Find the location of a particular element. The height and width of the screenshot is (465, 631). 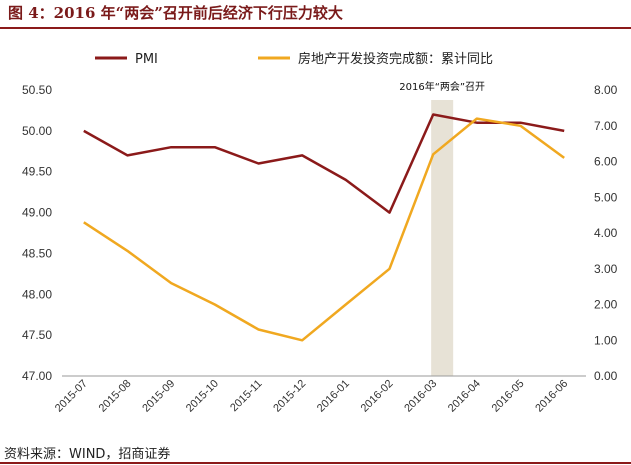

x-tick-label: 2015-11 is located at coordinates (246, 396).